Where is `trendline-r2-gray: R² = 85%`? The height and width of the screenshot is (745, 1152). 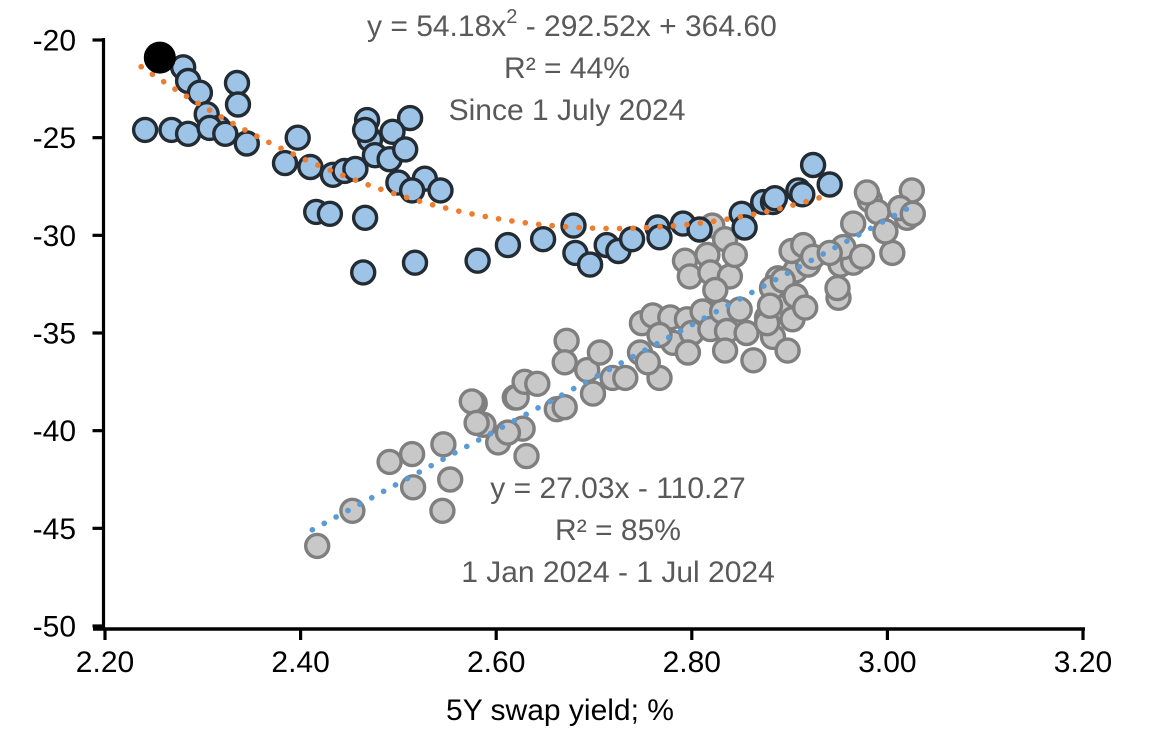 trendline-r2-gray: R² = 85% is located at coordinates (618, 530).